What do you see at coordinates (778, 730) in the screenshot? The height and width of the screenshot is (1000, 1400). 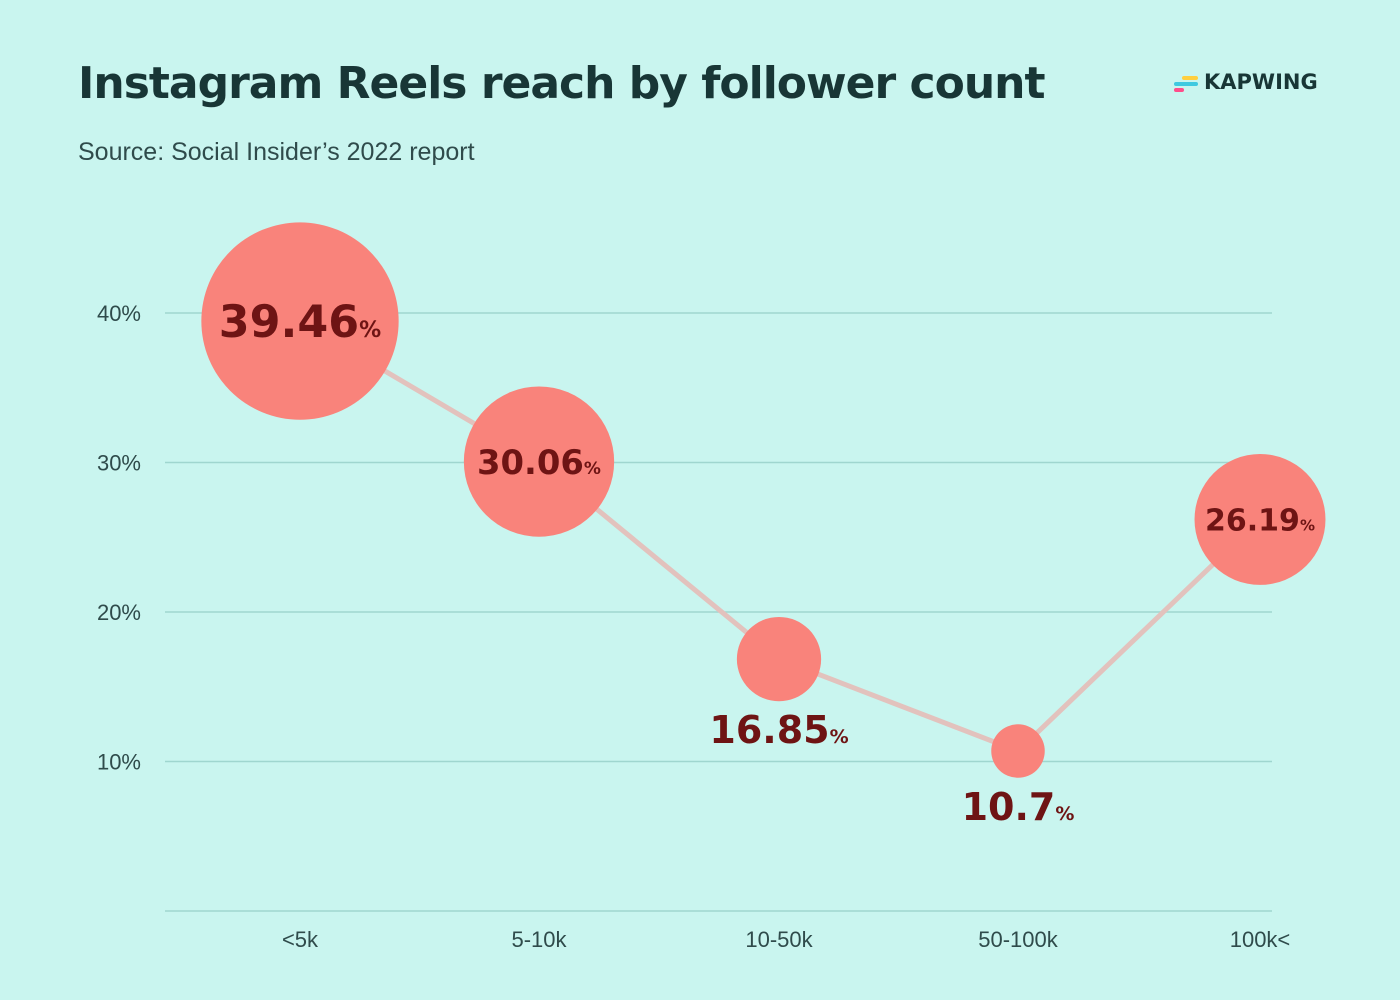 I see `data-label: 16.85%` at bounding box center [778, 730].